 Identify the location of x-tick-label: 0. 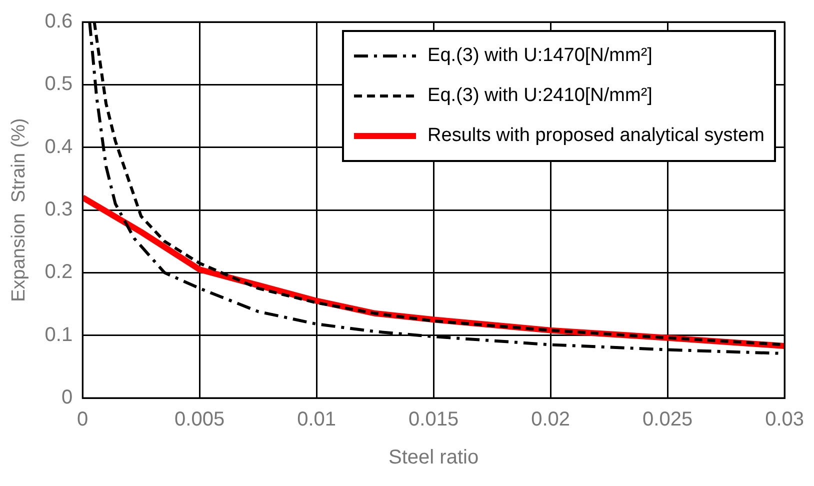
(82, 419).